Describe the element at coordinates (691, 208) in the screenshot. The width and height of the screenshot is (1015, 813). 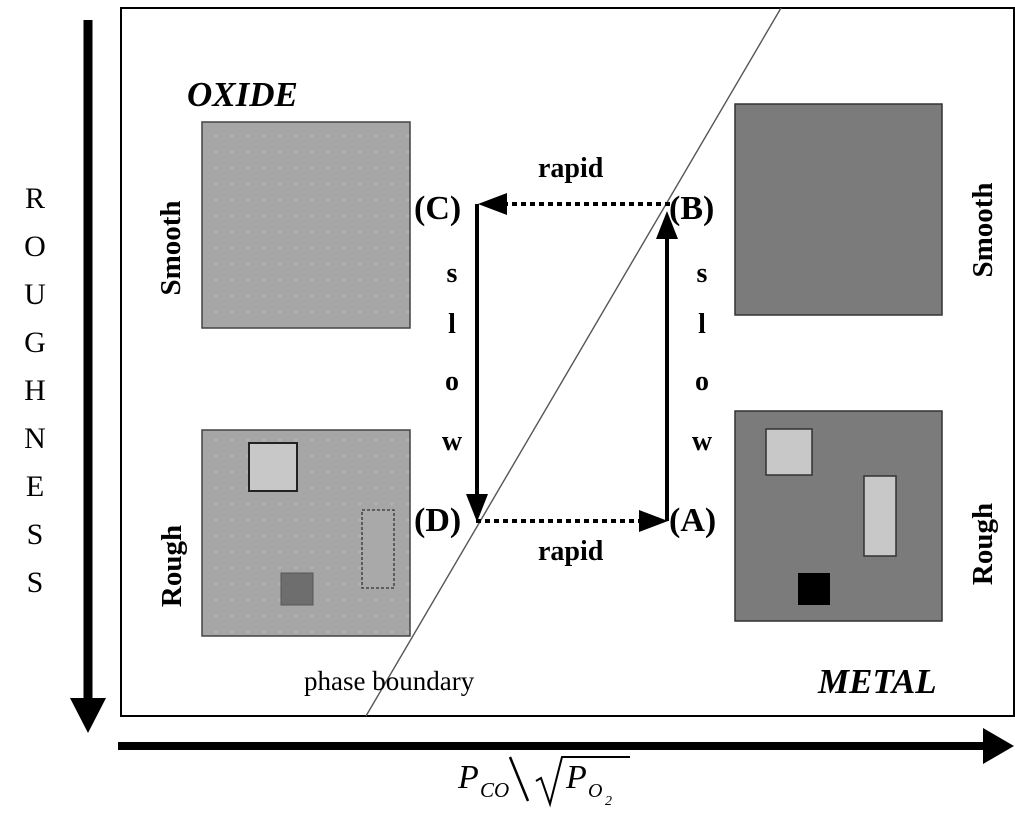
I see `point-label-b: (B)` at that location.